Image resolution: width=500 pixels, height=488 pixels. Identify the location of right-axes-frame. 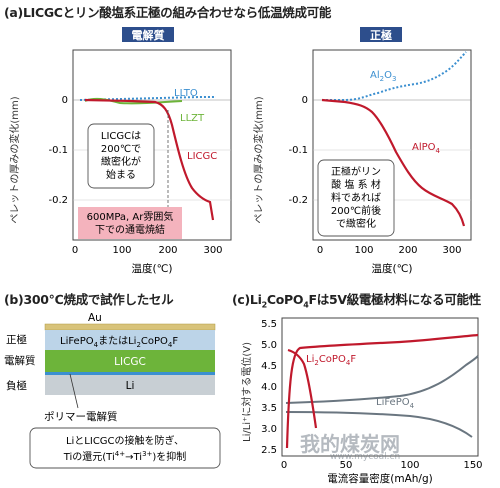
(392, 145).